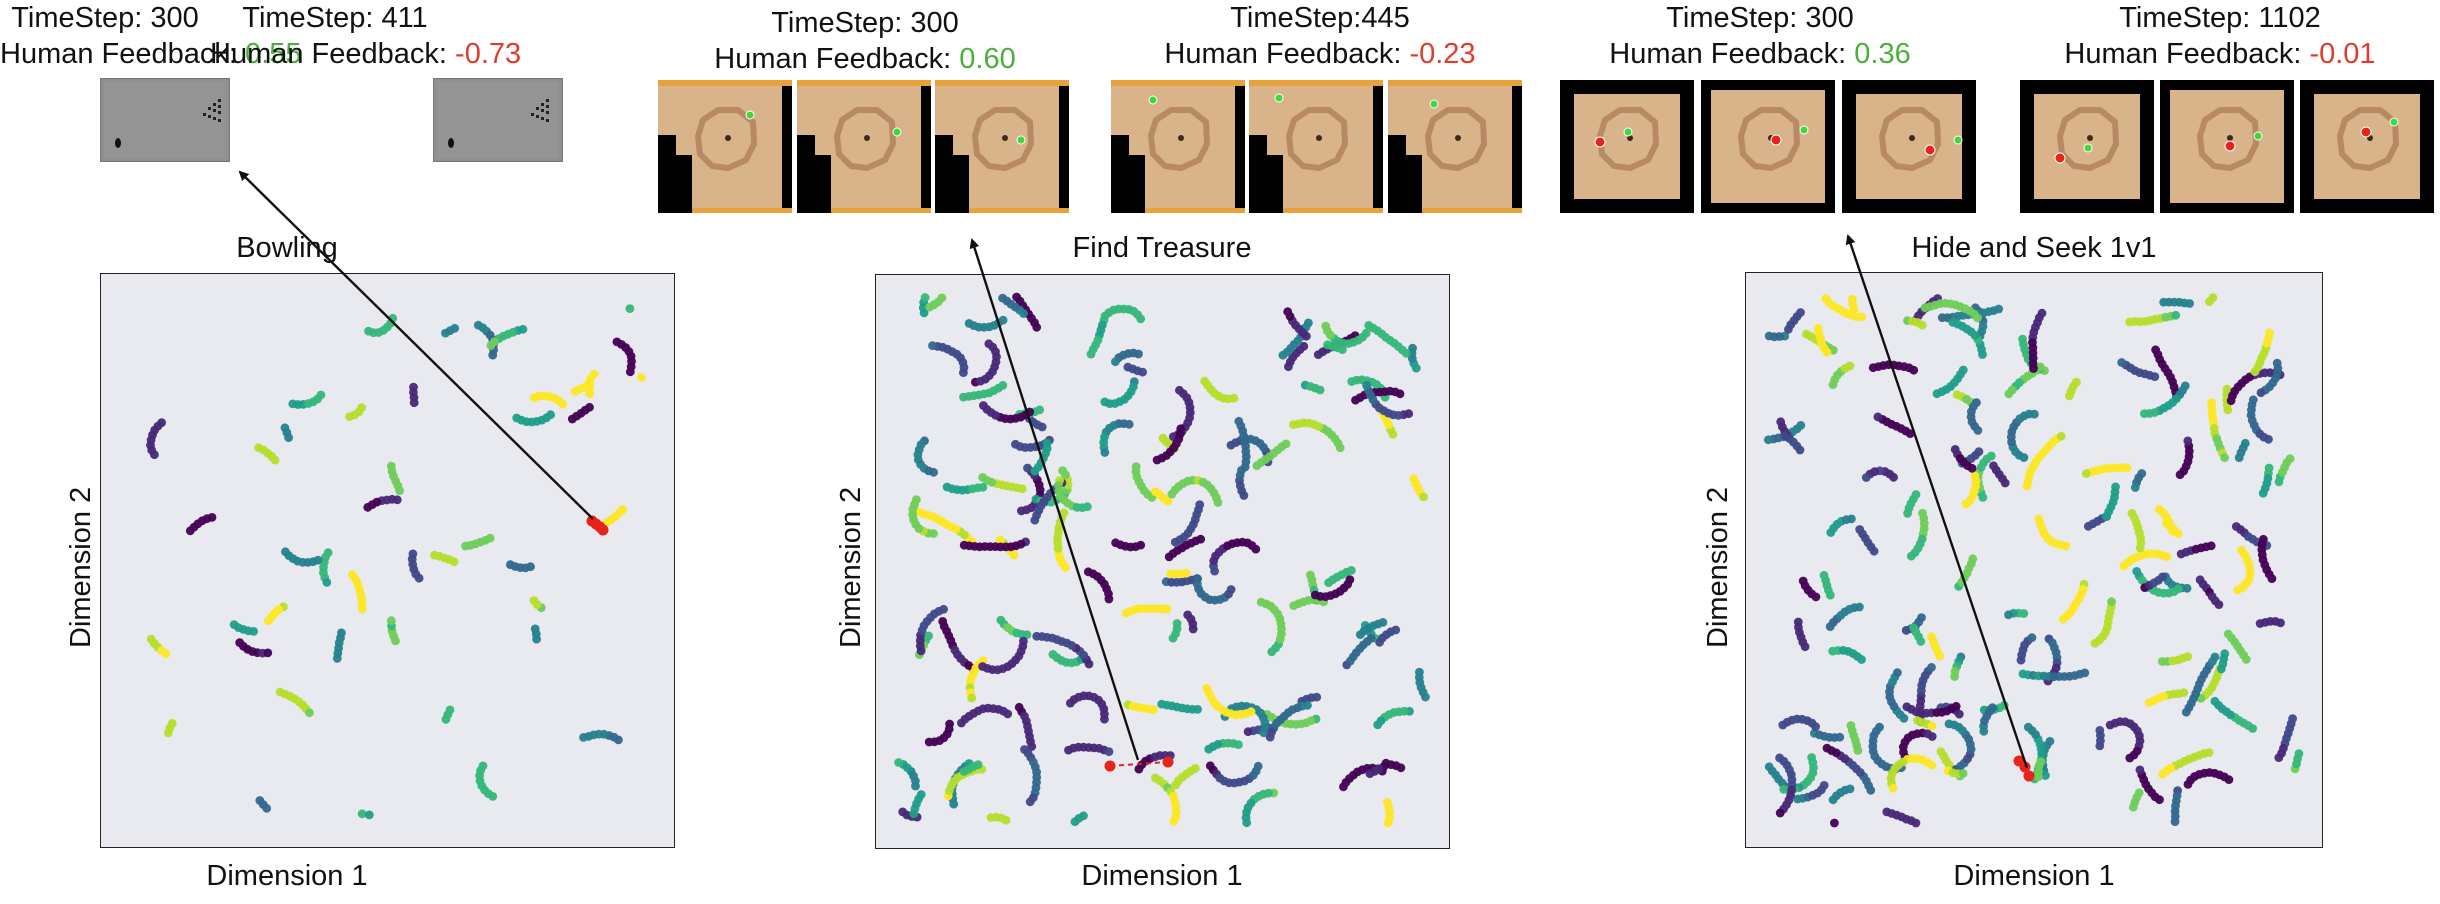 The width and height of the screenshot is (2440, 904). I want to click on feedback-label: Human Feedback:, so click(328, 54).